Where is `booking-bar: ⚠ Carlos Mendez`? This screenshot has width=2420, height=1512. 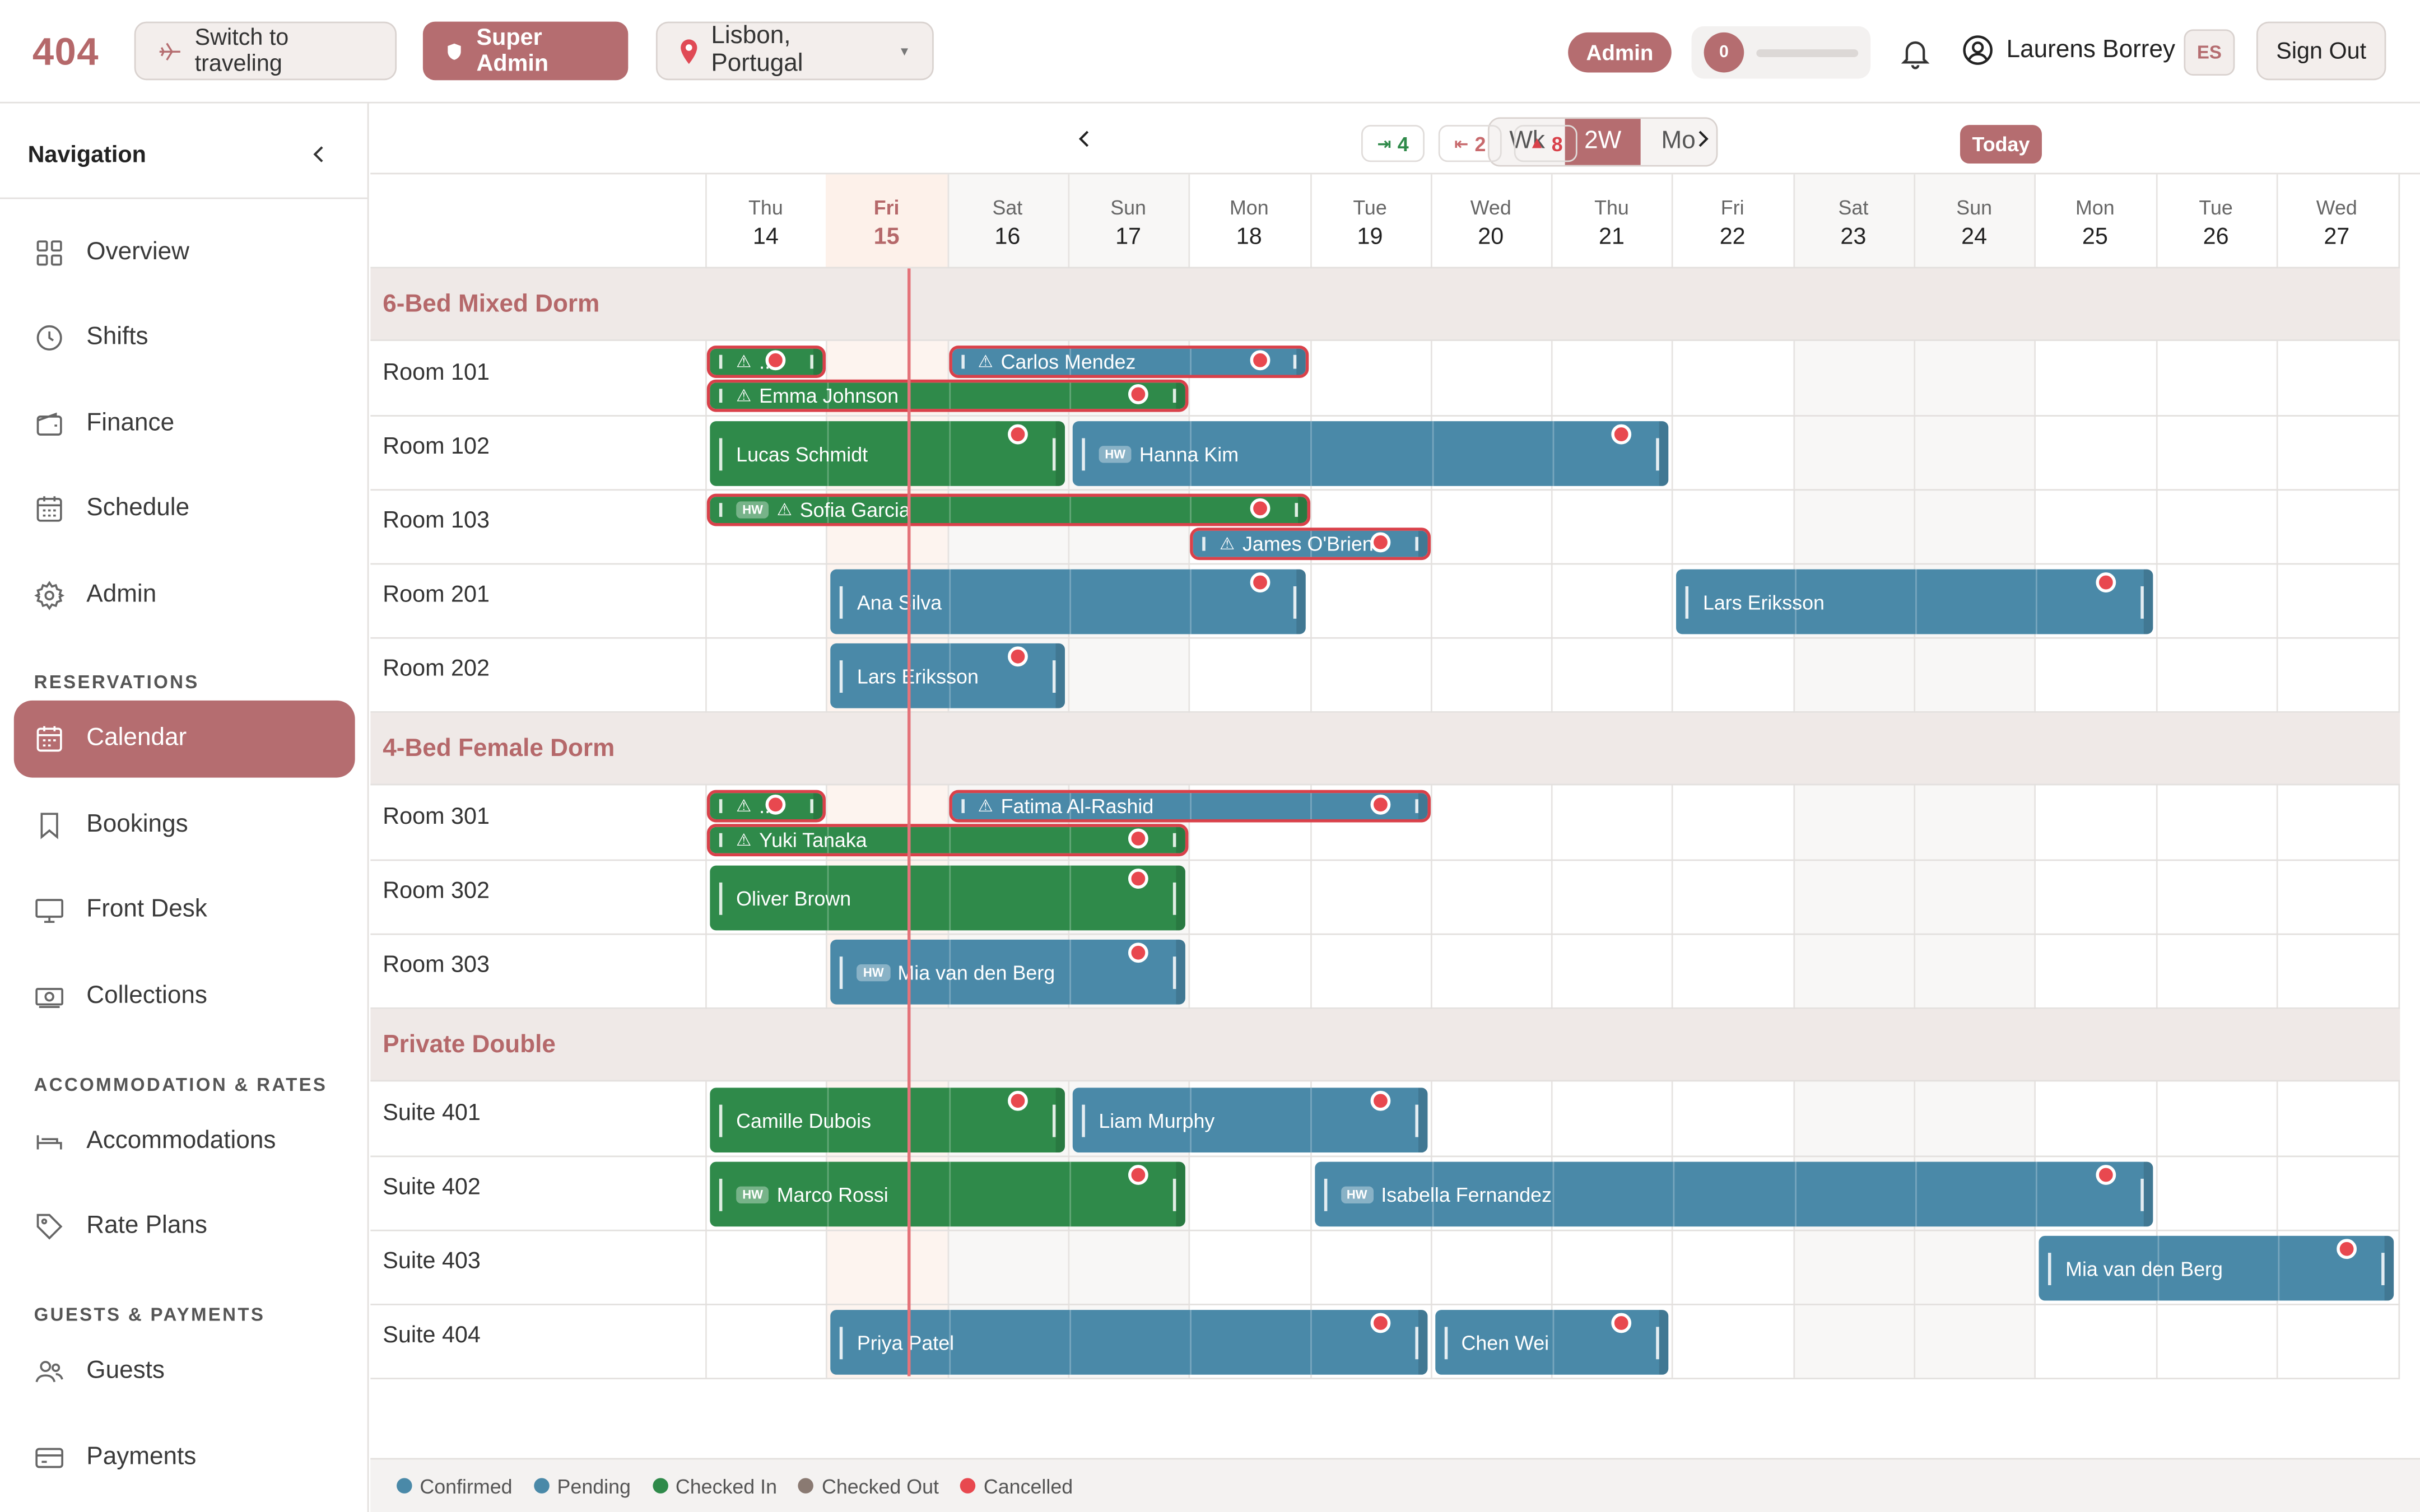 booking-bar: ⚠ Carlos Mendez is located at coordinates (1129, 362).